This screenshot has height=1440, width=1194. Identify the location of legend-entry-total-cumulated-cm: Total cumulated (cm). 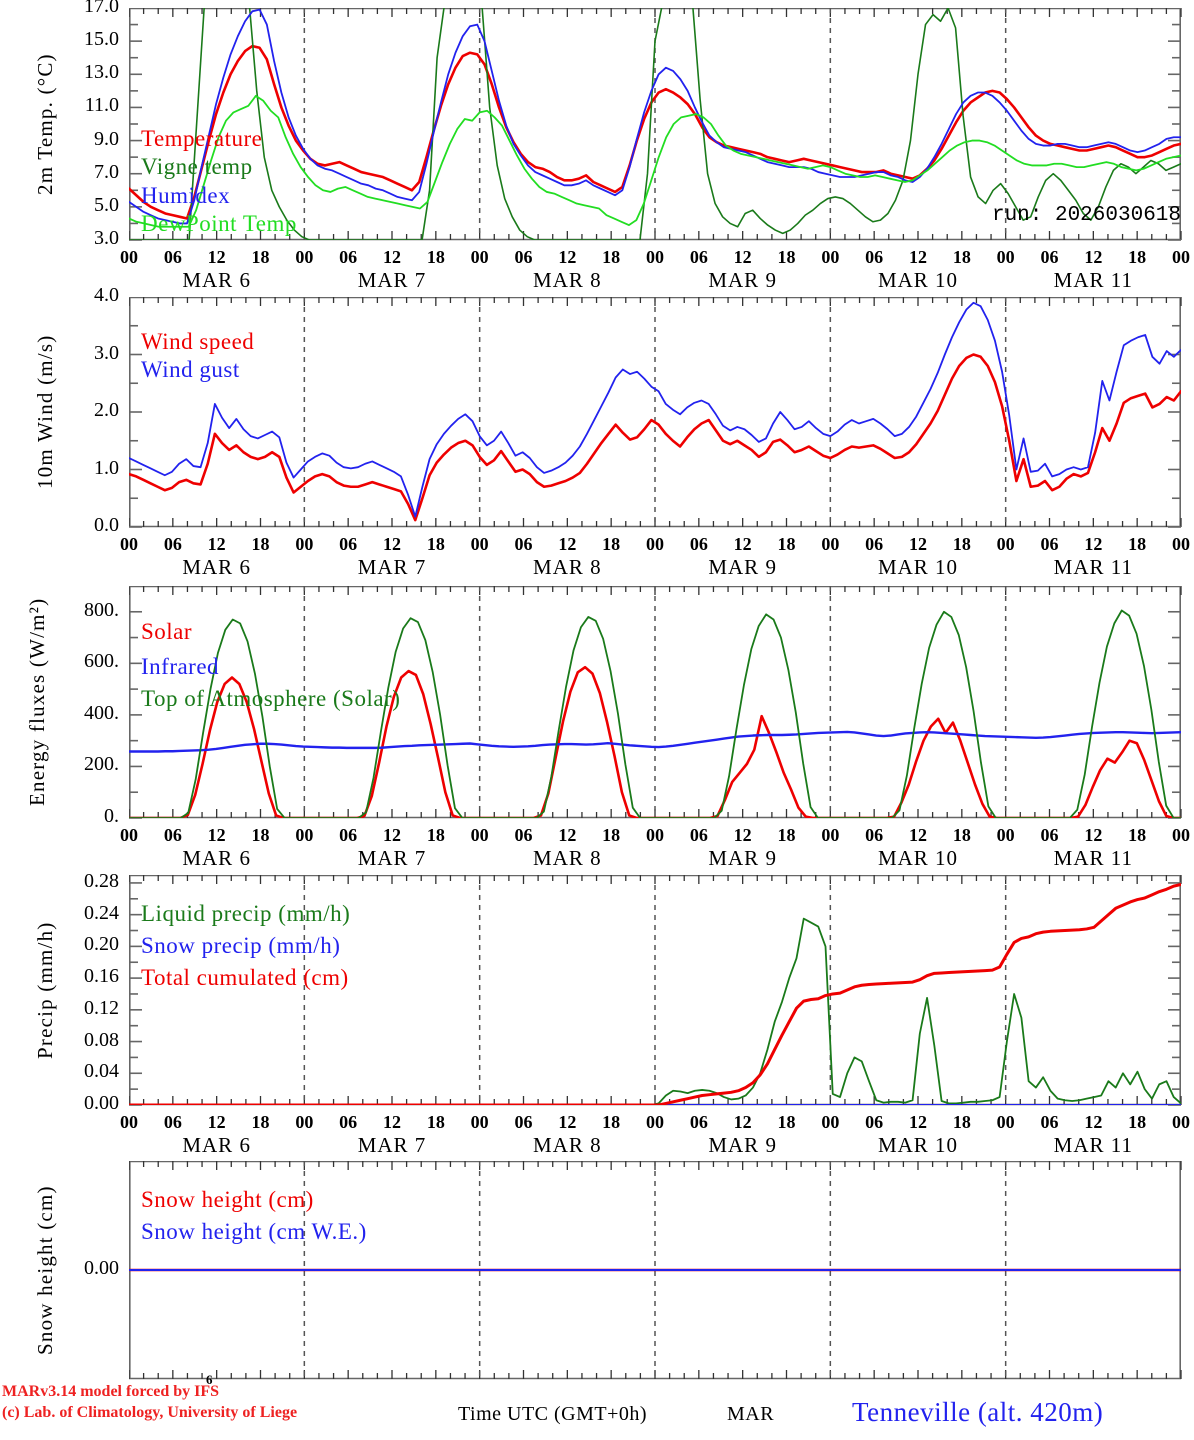
(245, 977).